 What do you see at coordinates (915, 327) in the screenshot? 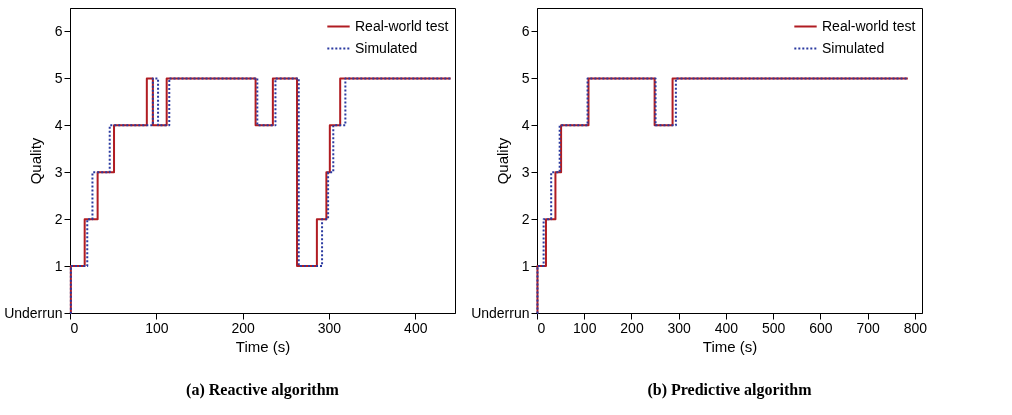
I see `x-tick-label: 800` at bounding box center [915, 327].